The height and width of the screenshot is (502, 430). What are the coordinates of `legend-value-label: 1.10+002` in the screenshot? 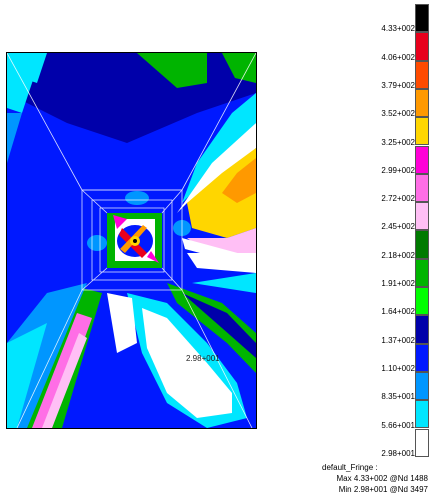 It's located at (398, 368).